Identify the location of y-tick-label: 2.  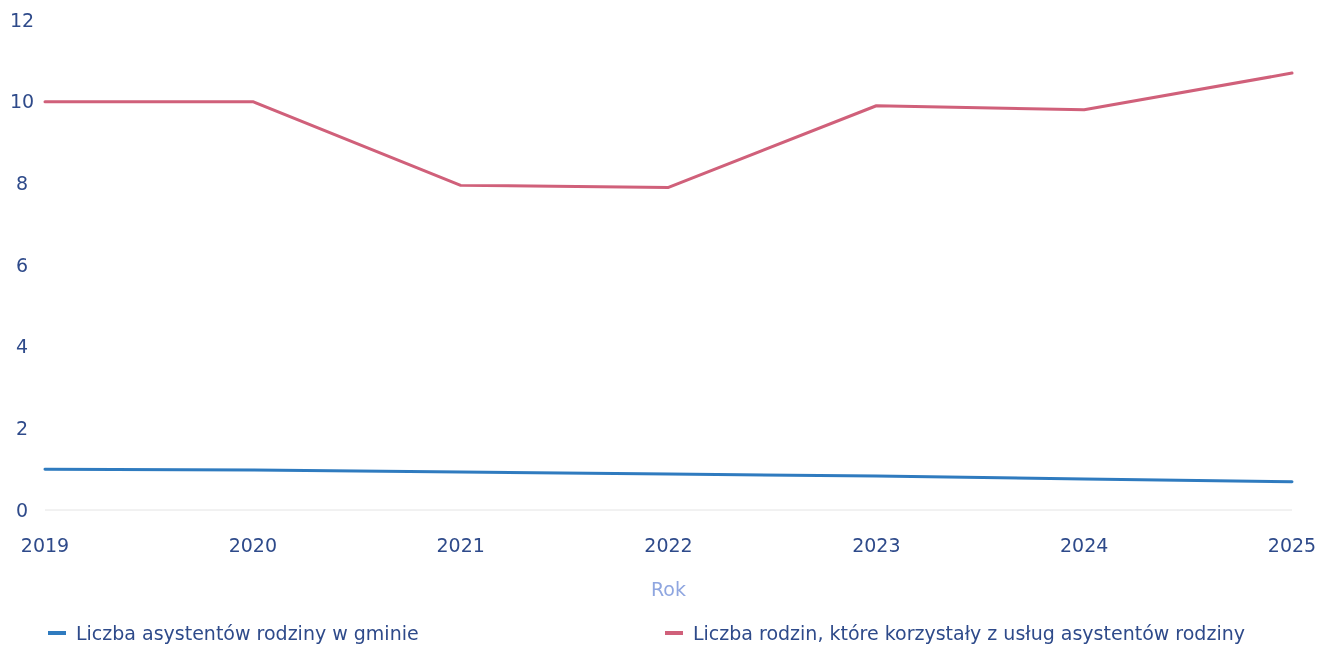
(22, 427).